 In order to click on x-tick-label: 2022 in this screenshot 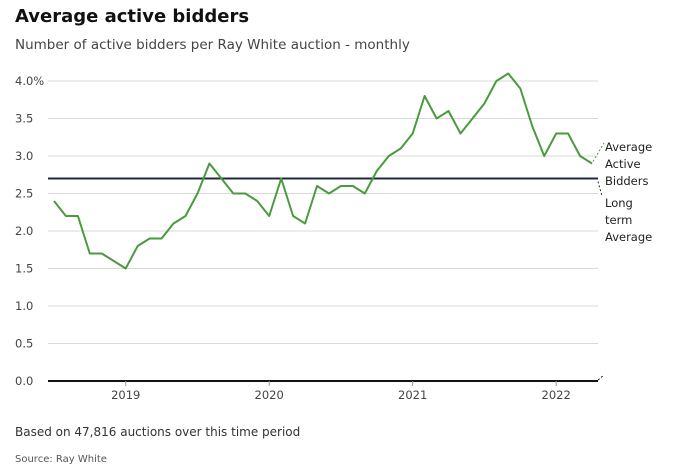, I will do `click(556, 395)`.